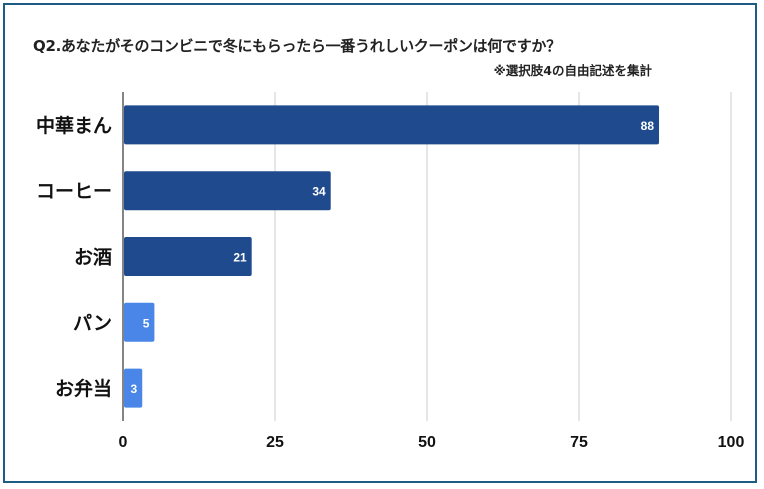 The height and width of the screenshot is (489, 764). What do you see at coordinates (297, 46) in the screenshot?
I see `chart-title: Q2.あなたがそのコンビニで冬にもらったら一番うれしいクーポンは何ですか？` at bounding box center [297, 46].